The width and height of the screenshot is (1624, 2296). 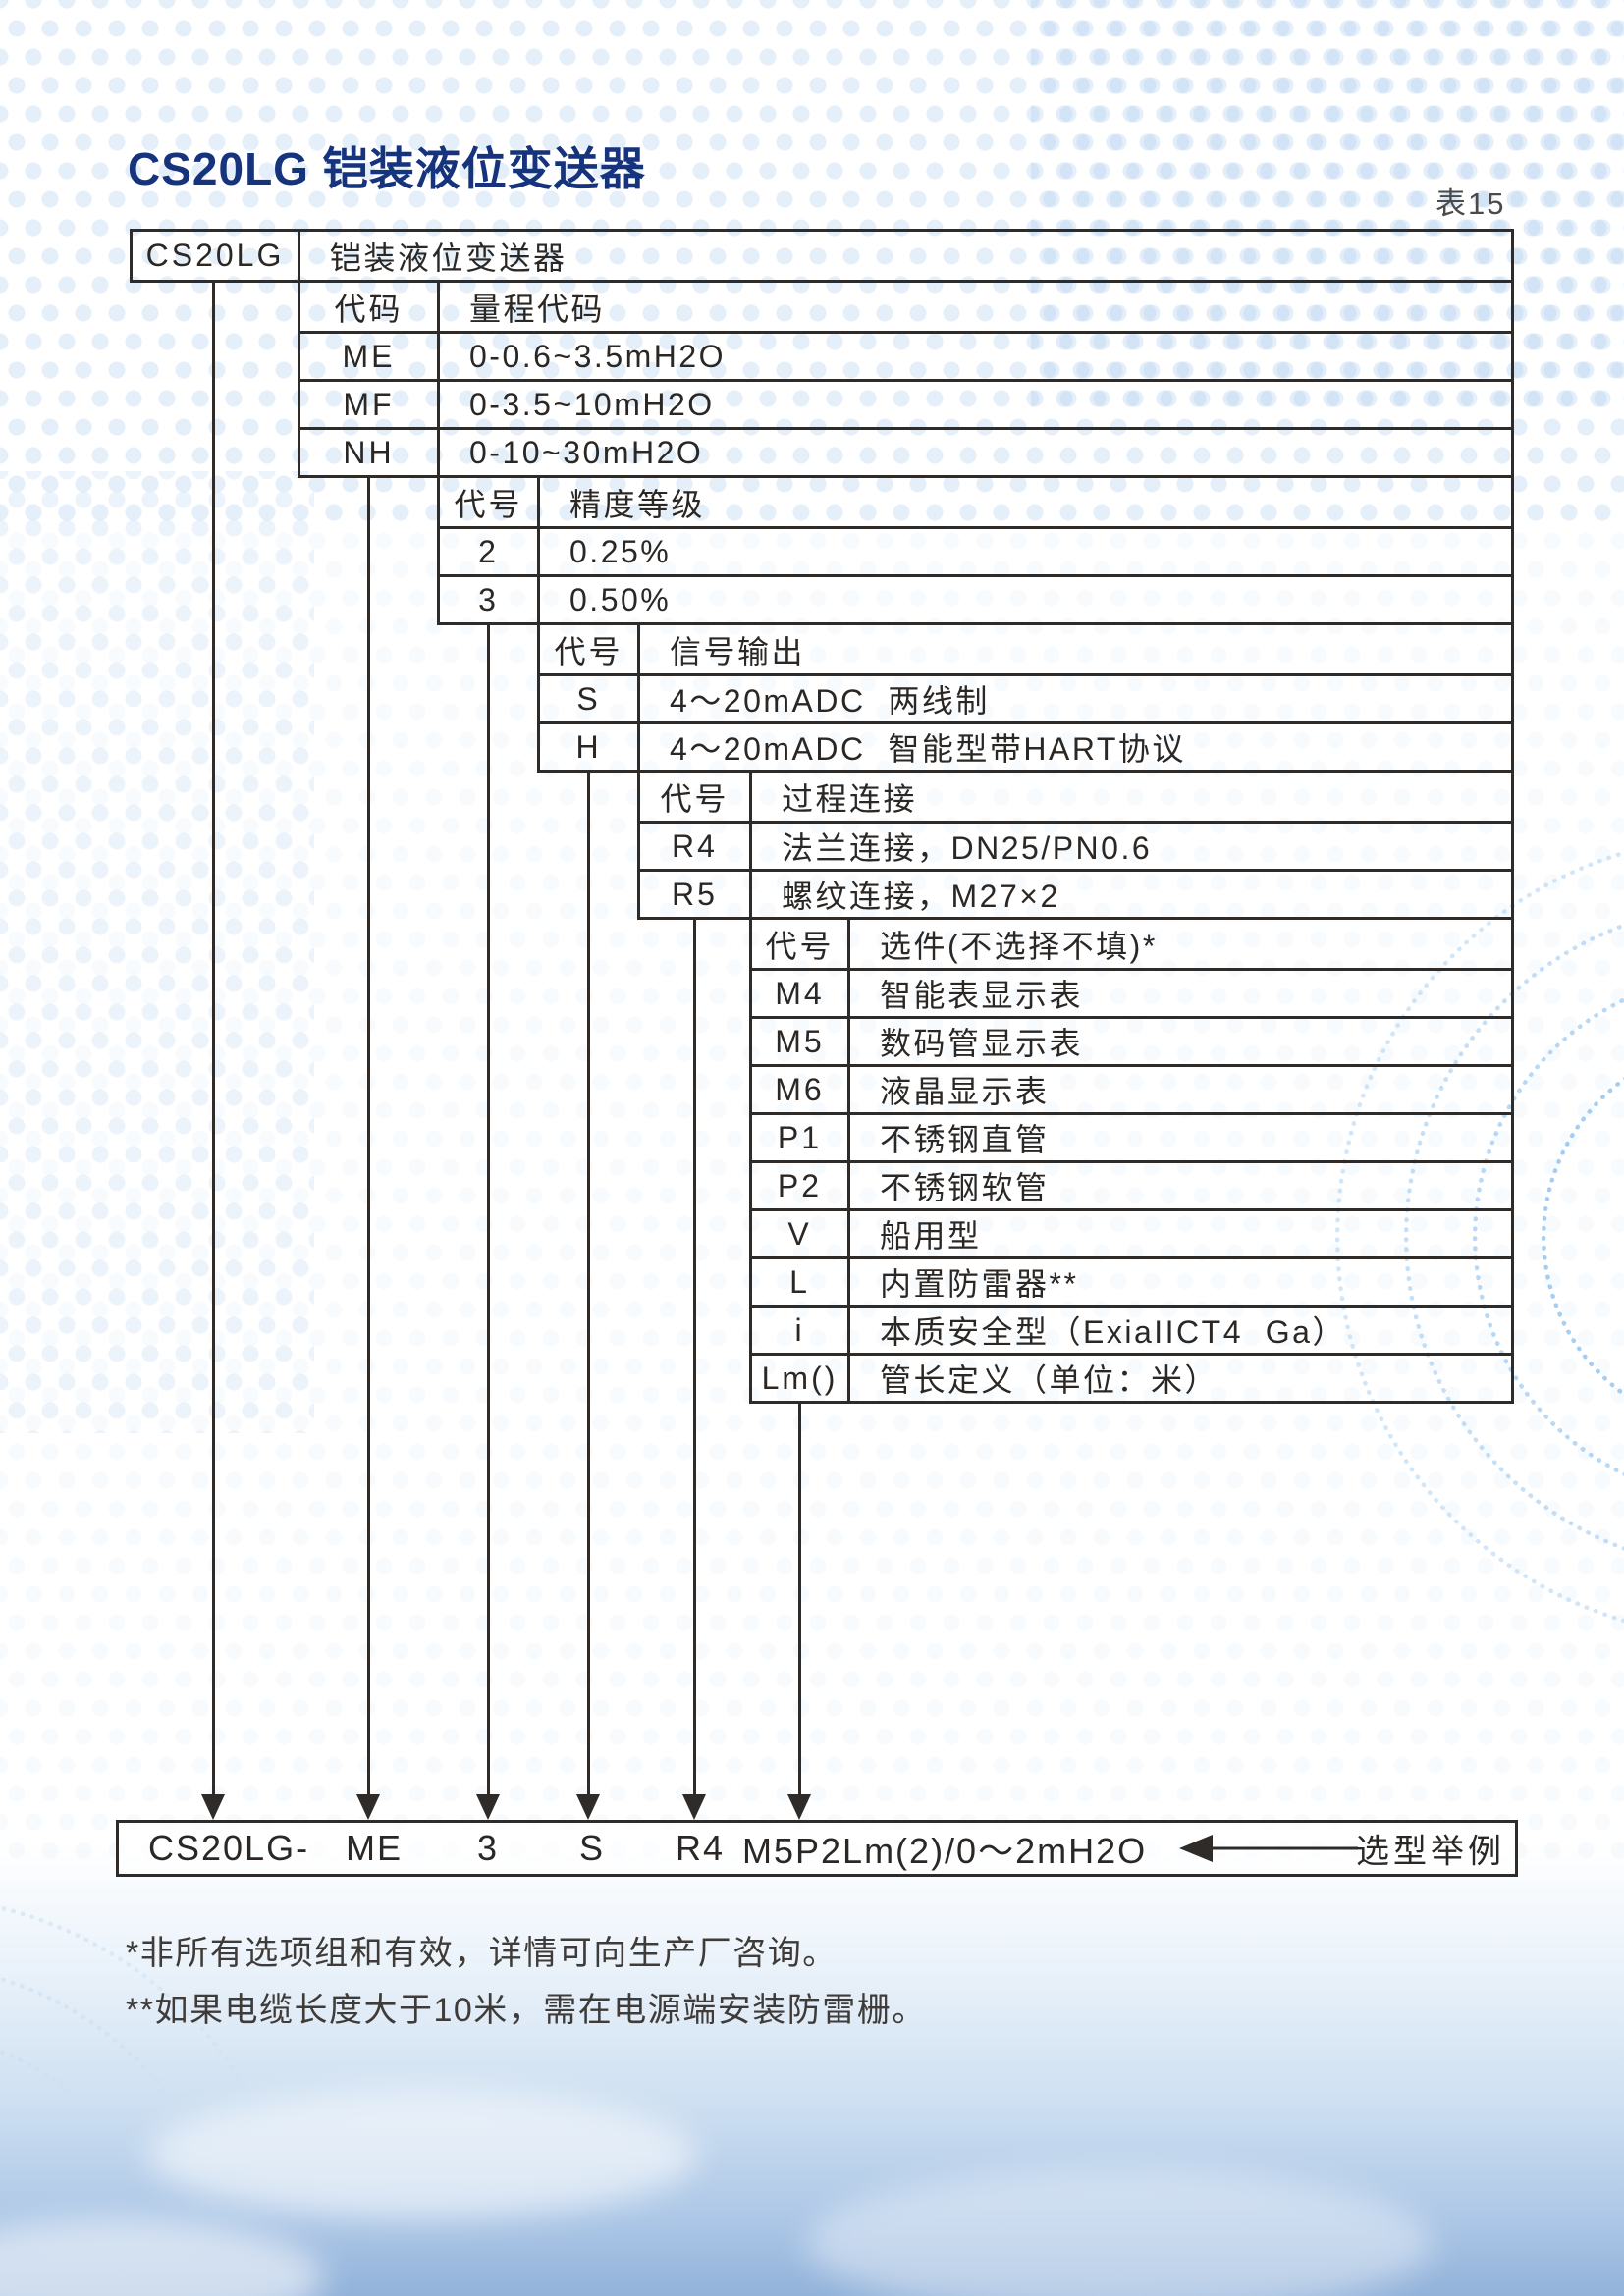 I want to click on desc-cell: 内置防雷器**, so click(x=979, y=1284).